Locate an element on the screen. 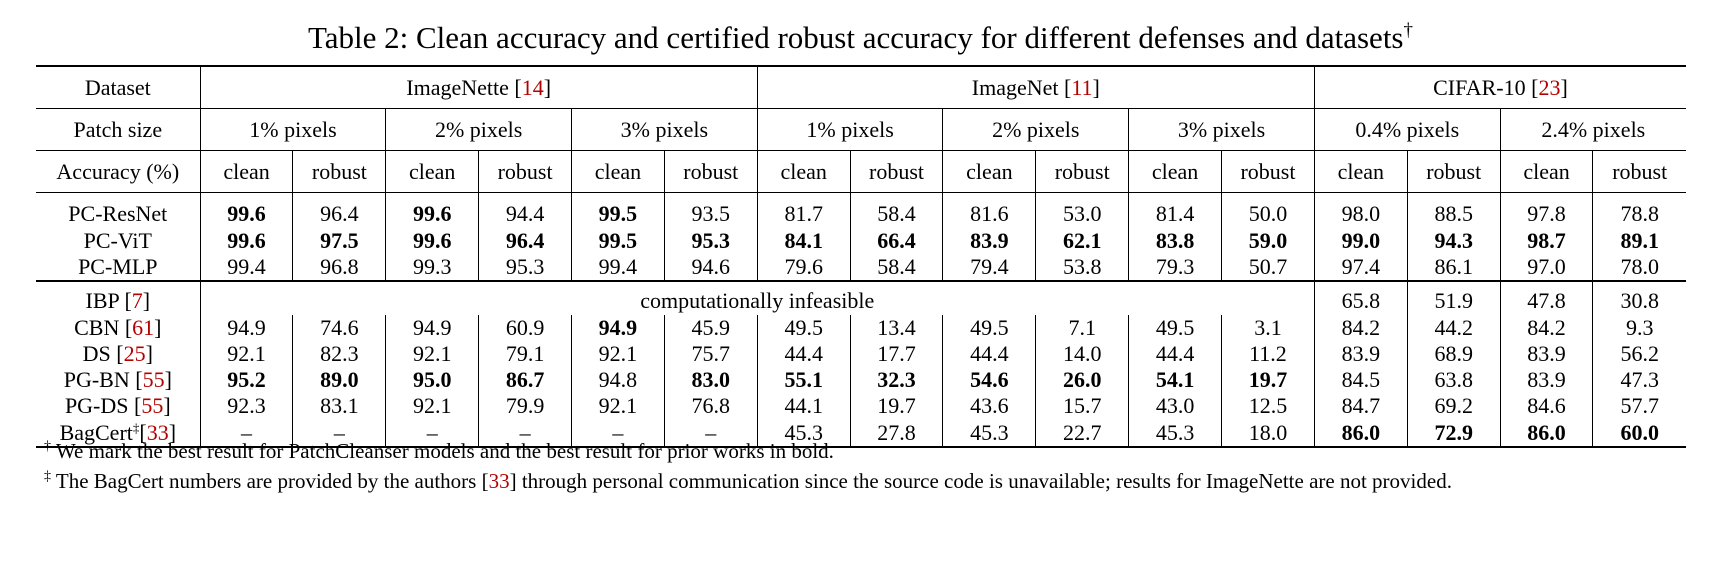  dataset-label: Dataset is located at coordinates (118, 87).